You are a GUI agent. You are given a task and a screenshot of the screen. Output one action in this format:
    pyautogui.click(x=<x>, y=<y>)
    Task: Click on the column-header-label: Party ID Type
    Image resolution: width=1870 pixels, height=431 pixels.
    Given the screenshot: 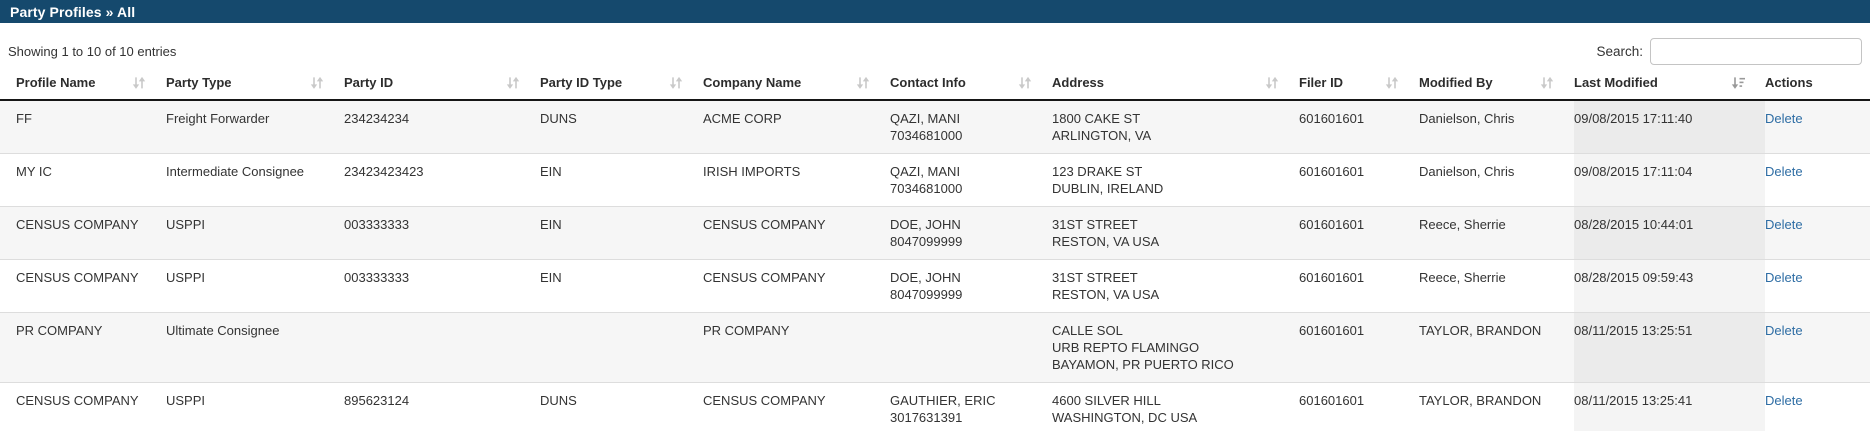 What is the action you would take?
    pyautogui.click(x=581, y=82)
    